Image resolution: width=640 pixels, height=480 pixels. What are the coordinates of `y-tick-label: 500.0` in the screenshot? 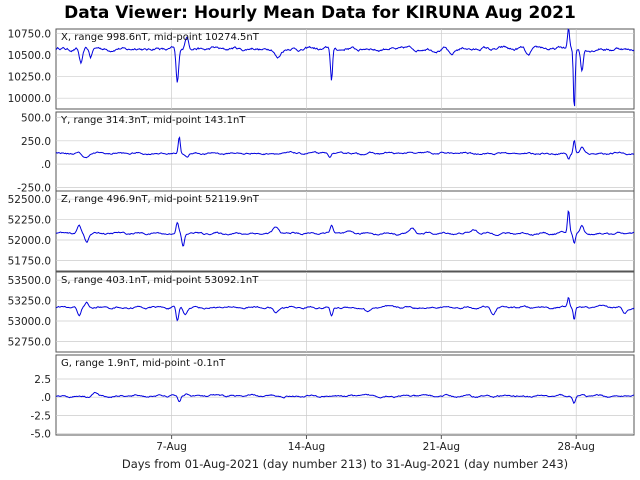 It's located at (36, 119).